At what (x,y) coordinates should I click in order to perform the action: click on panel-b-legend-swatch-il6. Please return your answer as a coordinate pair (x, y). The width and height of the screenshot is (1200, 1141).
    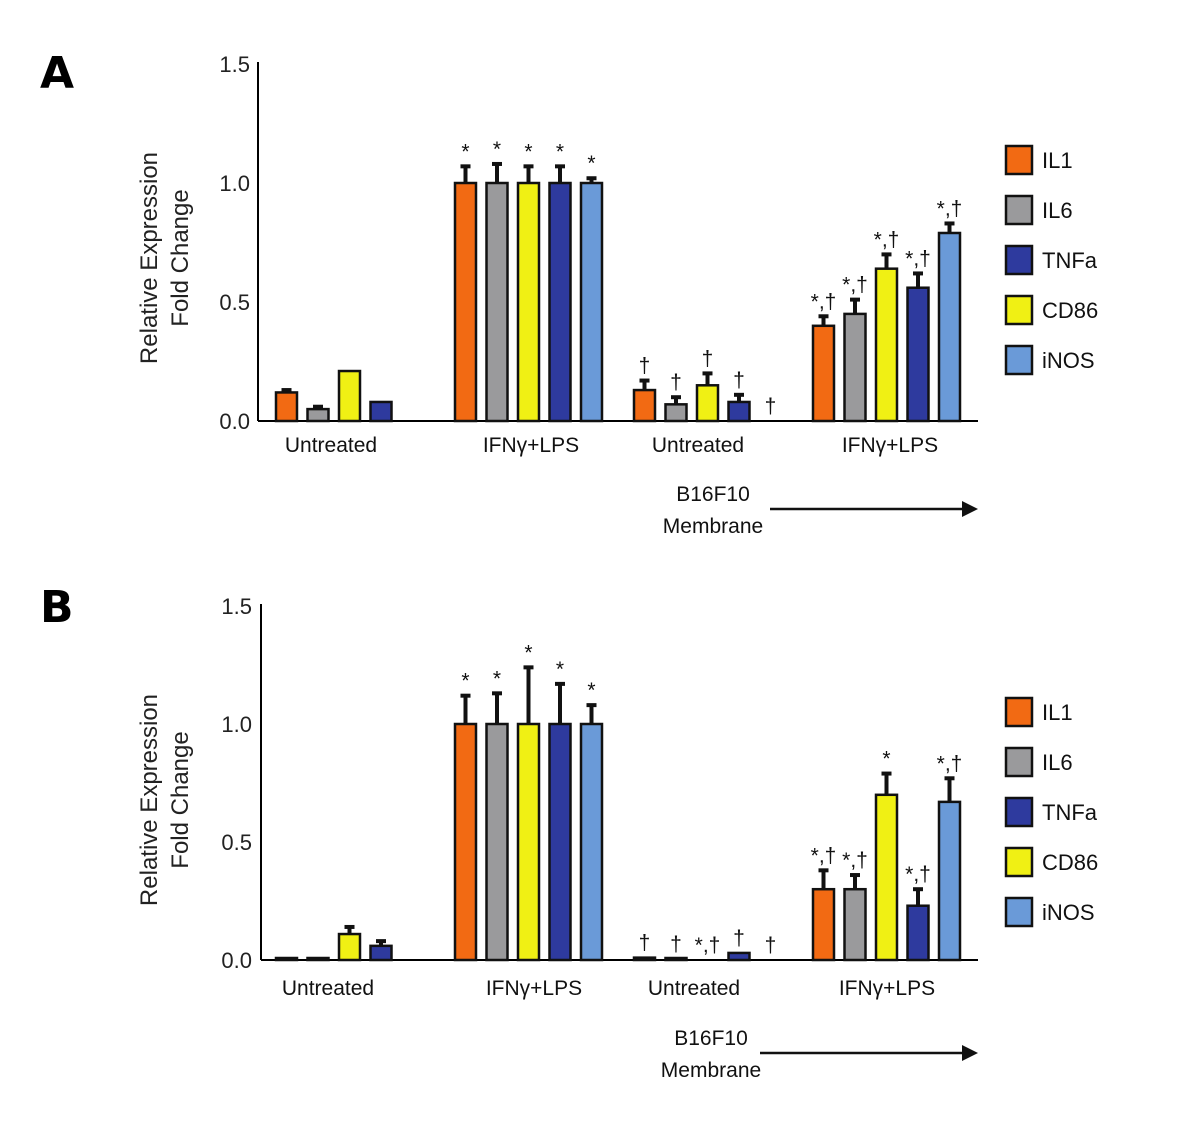
    Looking at the image, I should click on (1019, 762).